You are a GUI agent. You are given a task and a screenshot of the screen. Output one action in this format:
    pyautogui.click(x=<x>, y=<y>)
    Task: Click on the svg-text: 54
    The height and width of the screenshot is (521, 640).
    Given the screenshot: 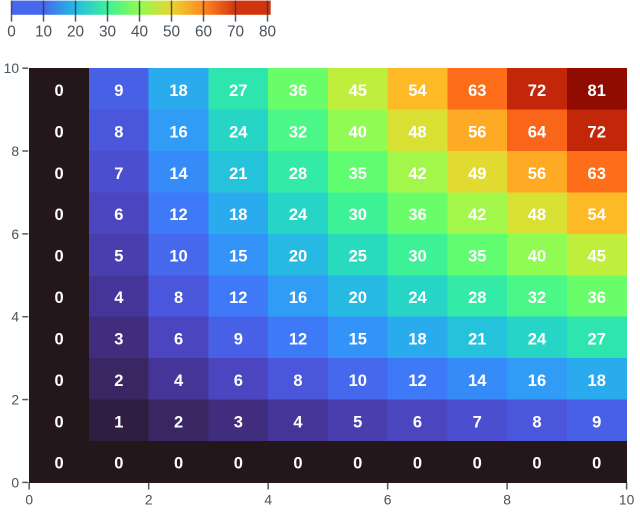 What is the action you would take?
    pyautogui.click(x=417, y=91)
    